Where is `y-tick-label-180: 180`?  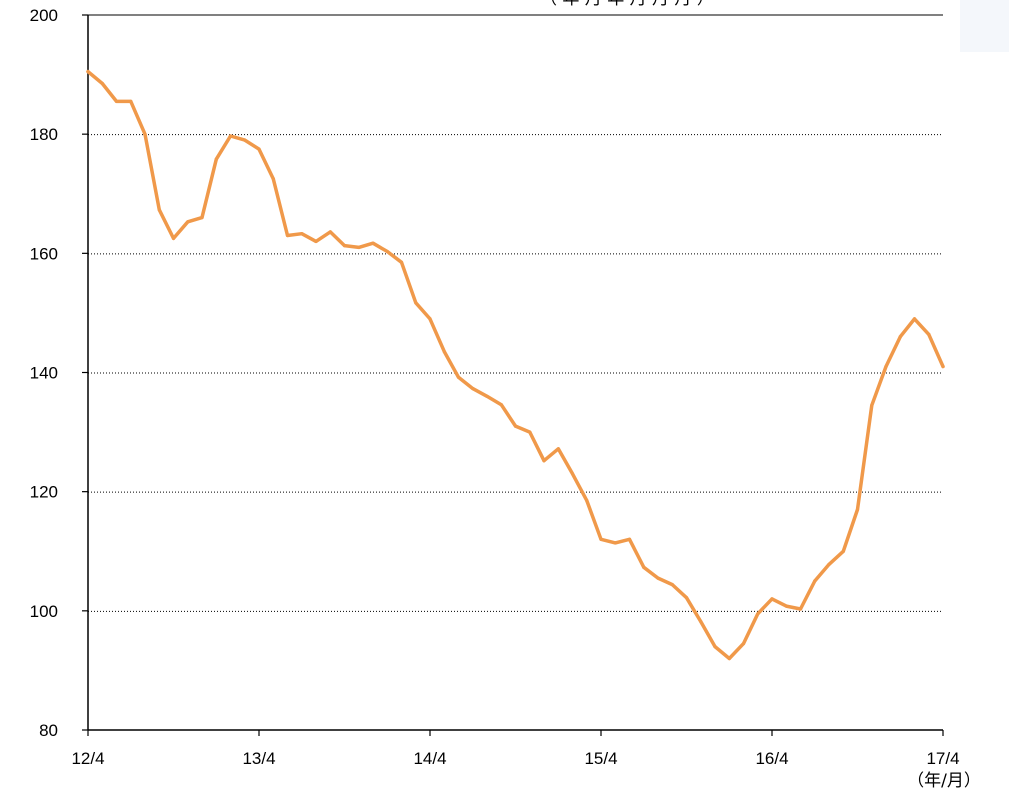 y-tick-label-180: 180 is located at coordinates (44, 134).